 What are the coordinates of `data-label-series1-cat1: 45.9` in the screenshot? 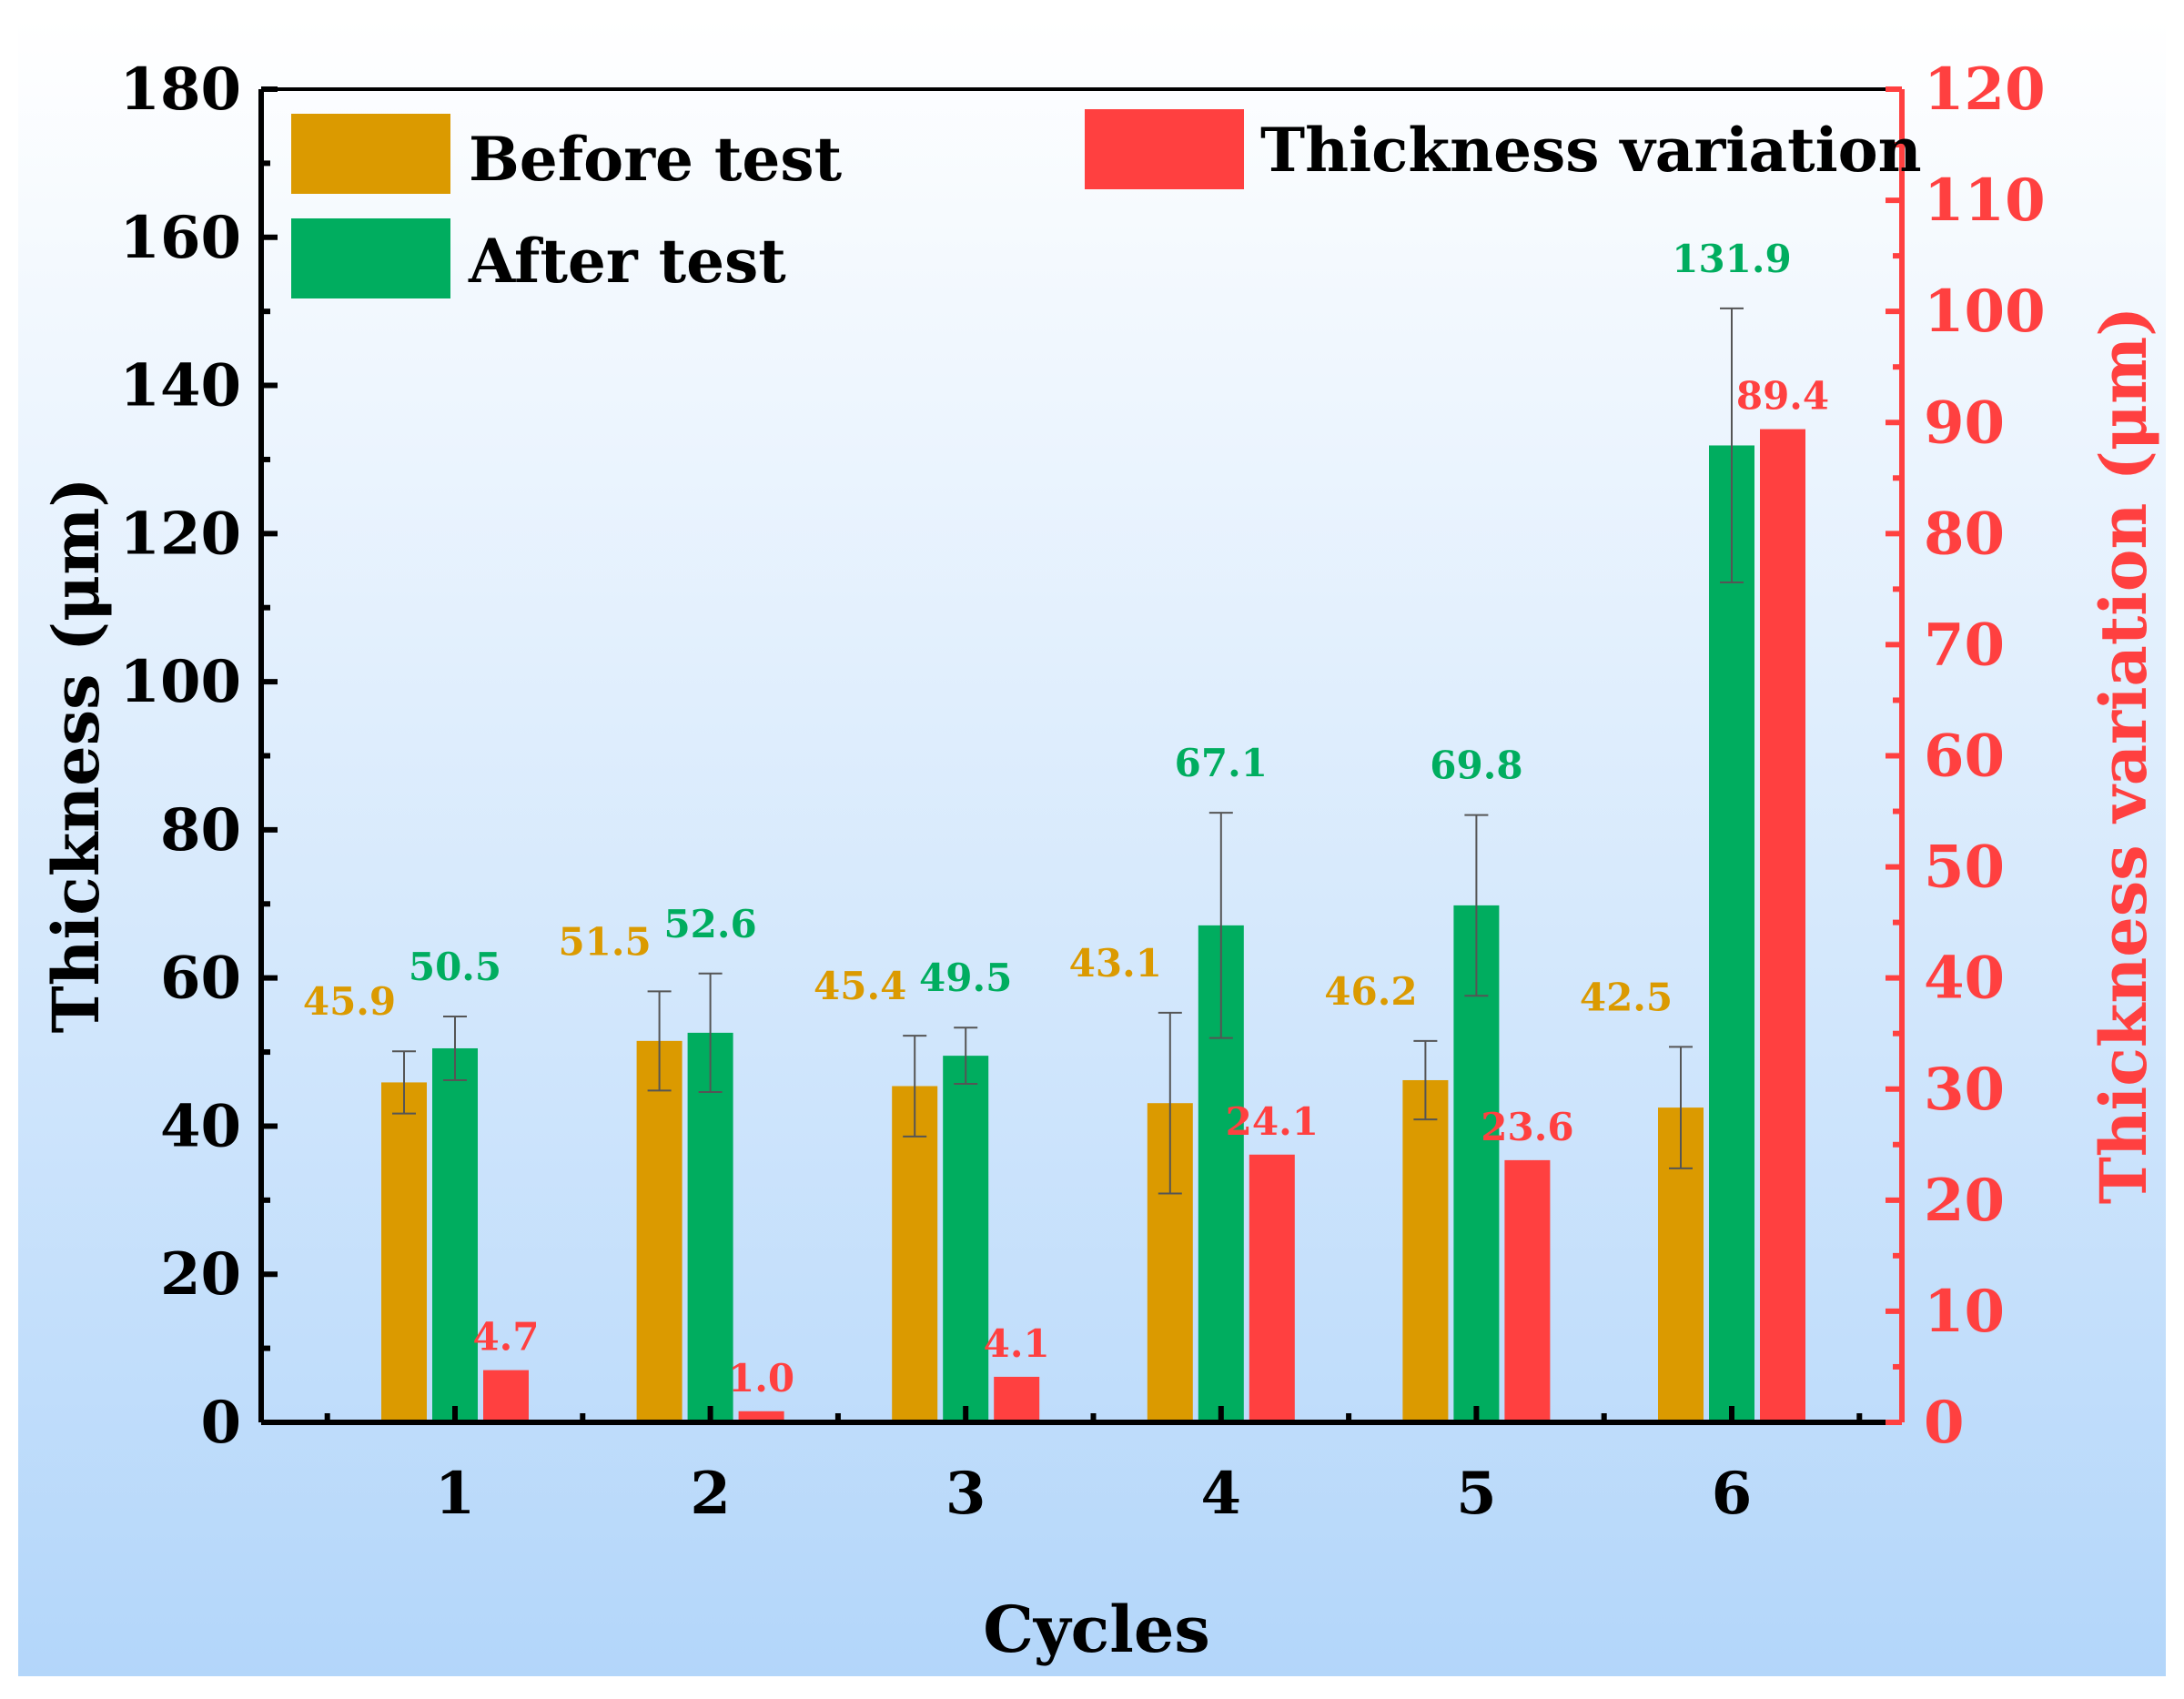 It's located at (349, 1001).